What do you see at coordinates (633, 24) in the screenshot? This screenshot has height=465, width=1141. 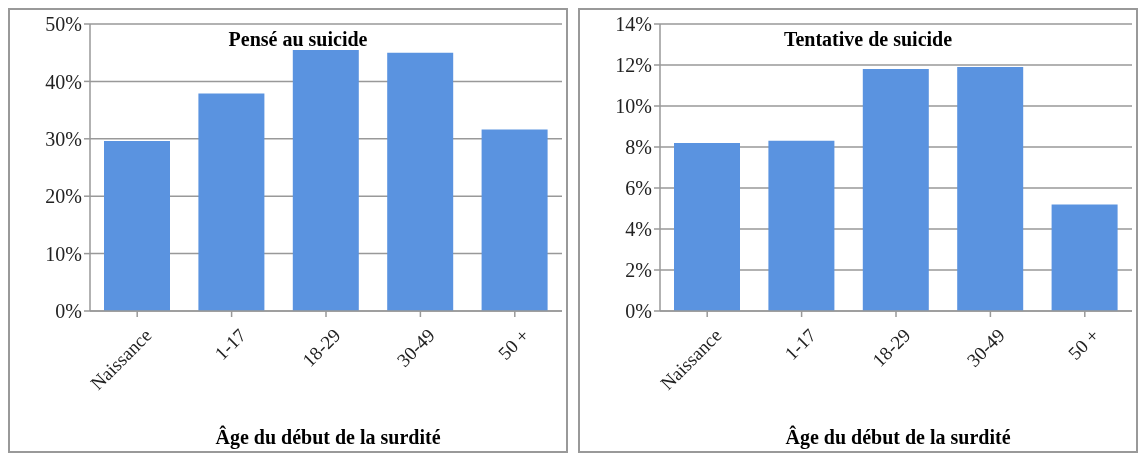 I see `y-tick-label: 14%` at bounding box center [633, 24].